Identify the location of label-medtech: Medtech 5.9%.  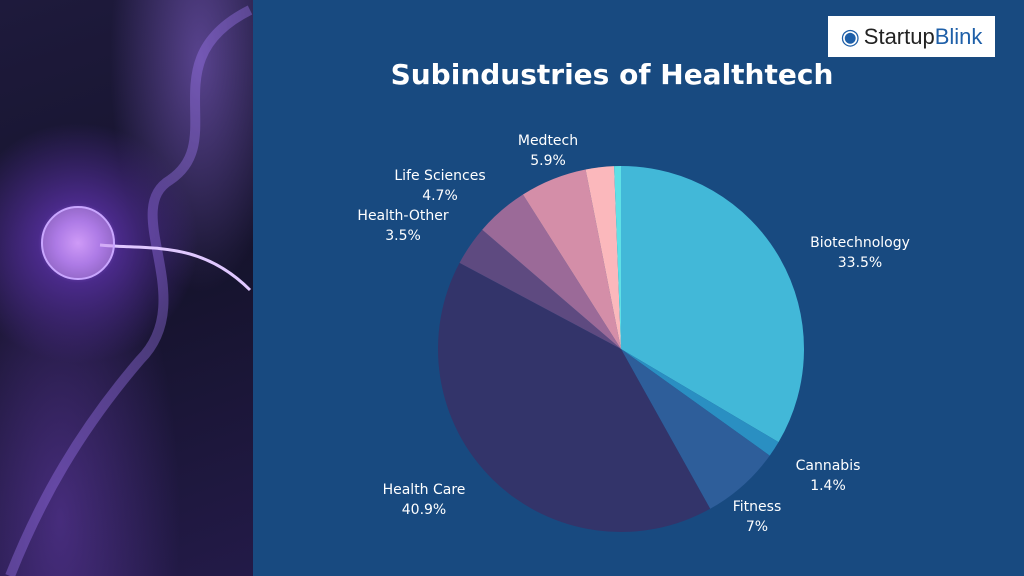
(548, 151).